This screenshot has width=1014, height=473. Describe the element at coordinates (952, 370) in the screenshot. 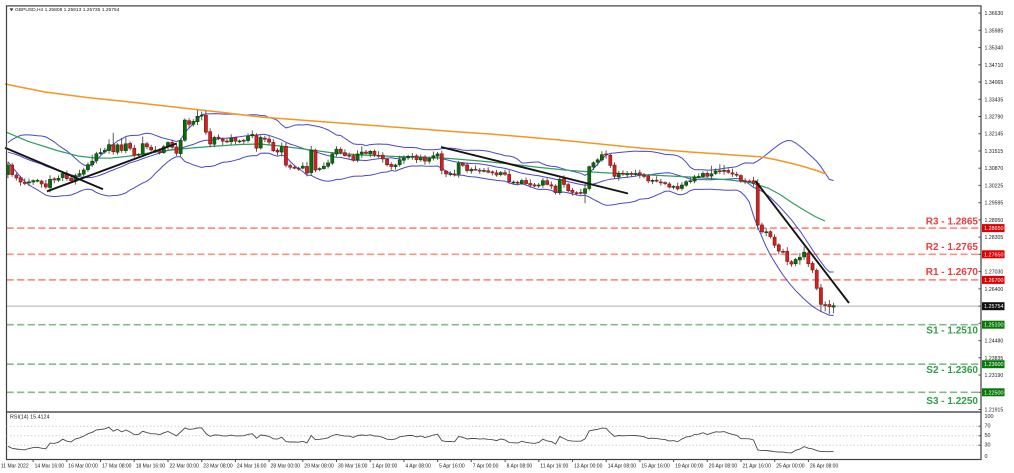

I see `svg-text: S2 - 1.2360` at that location.